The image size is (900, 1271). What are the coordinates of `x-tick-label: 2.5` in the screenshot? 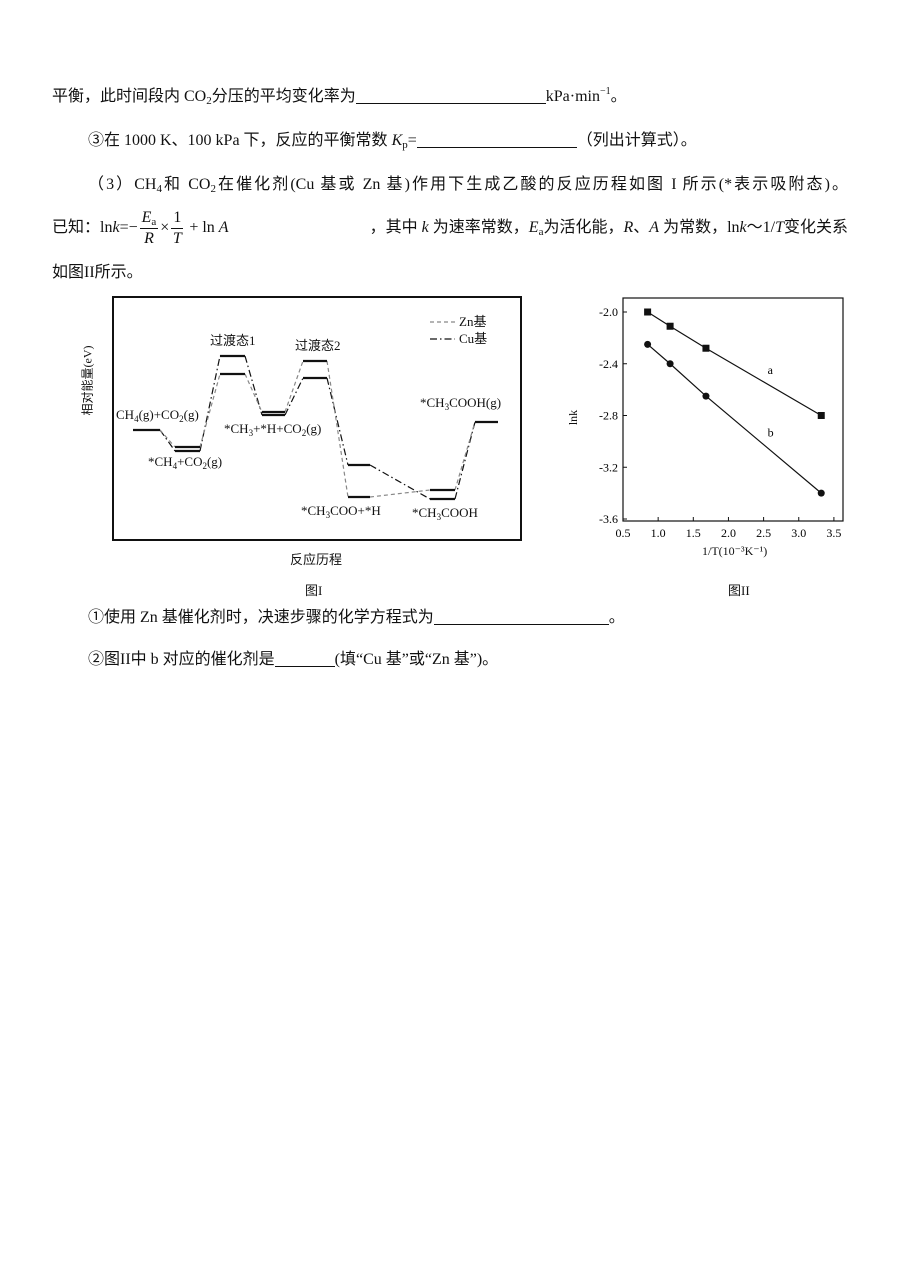 It's located at (763, 533).